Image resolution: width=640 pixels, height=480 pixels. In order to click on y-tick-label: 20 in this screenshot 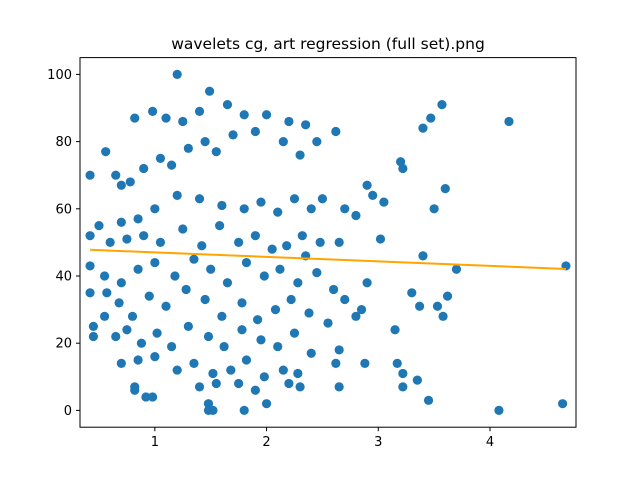, I will do `click(63, 344)`.